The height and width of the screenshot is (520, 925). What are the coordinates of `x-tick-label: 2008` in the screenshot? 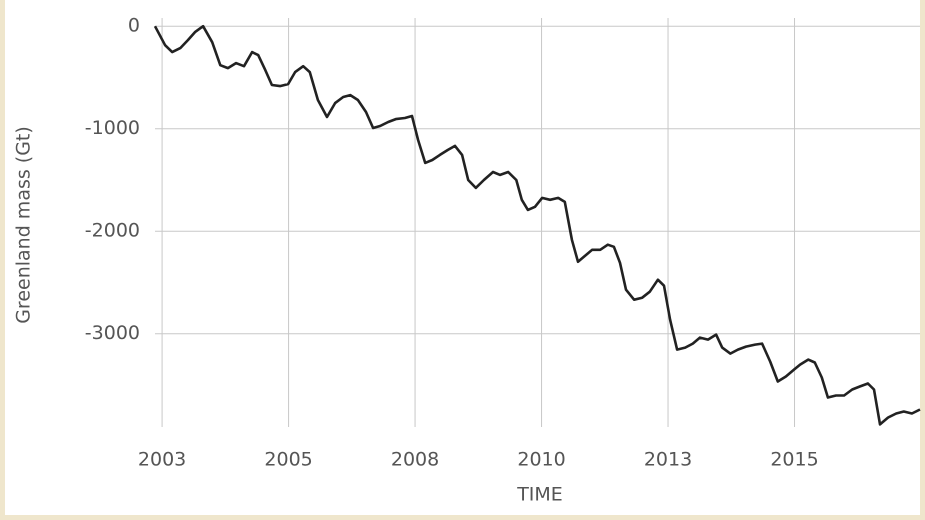 It's located at (415, 460).